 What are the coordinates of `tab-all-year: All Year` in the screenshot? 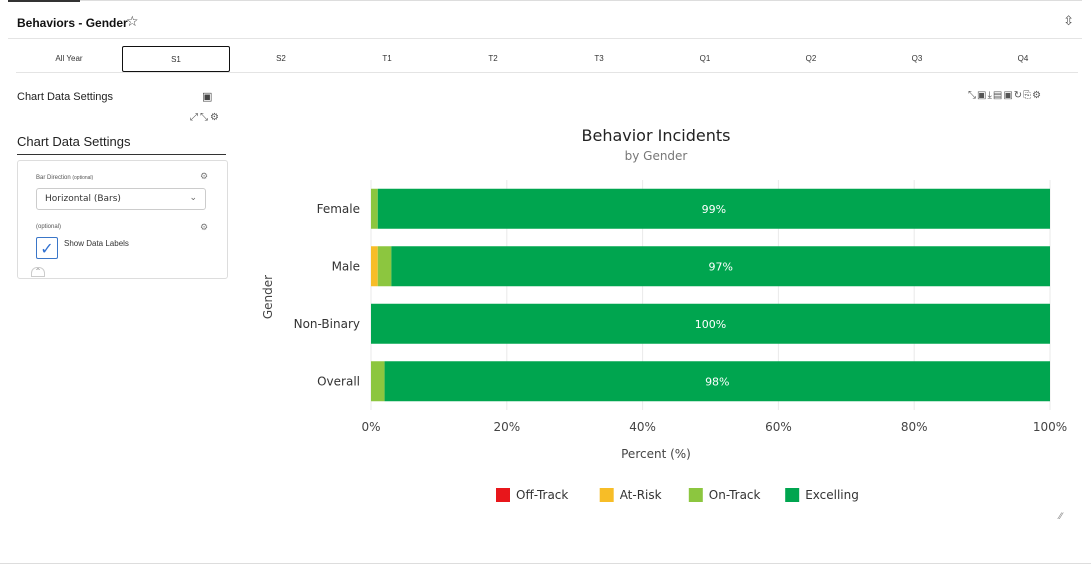 It's located at (69, 58).